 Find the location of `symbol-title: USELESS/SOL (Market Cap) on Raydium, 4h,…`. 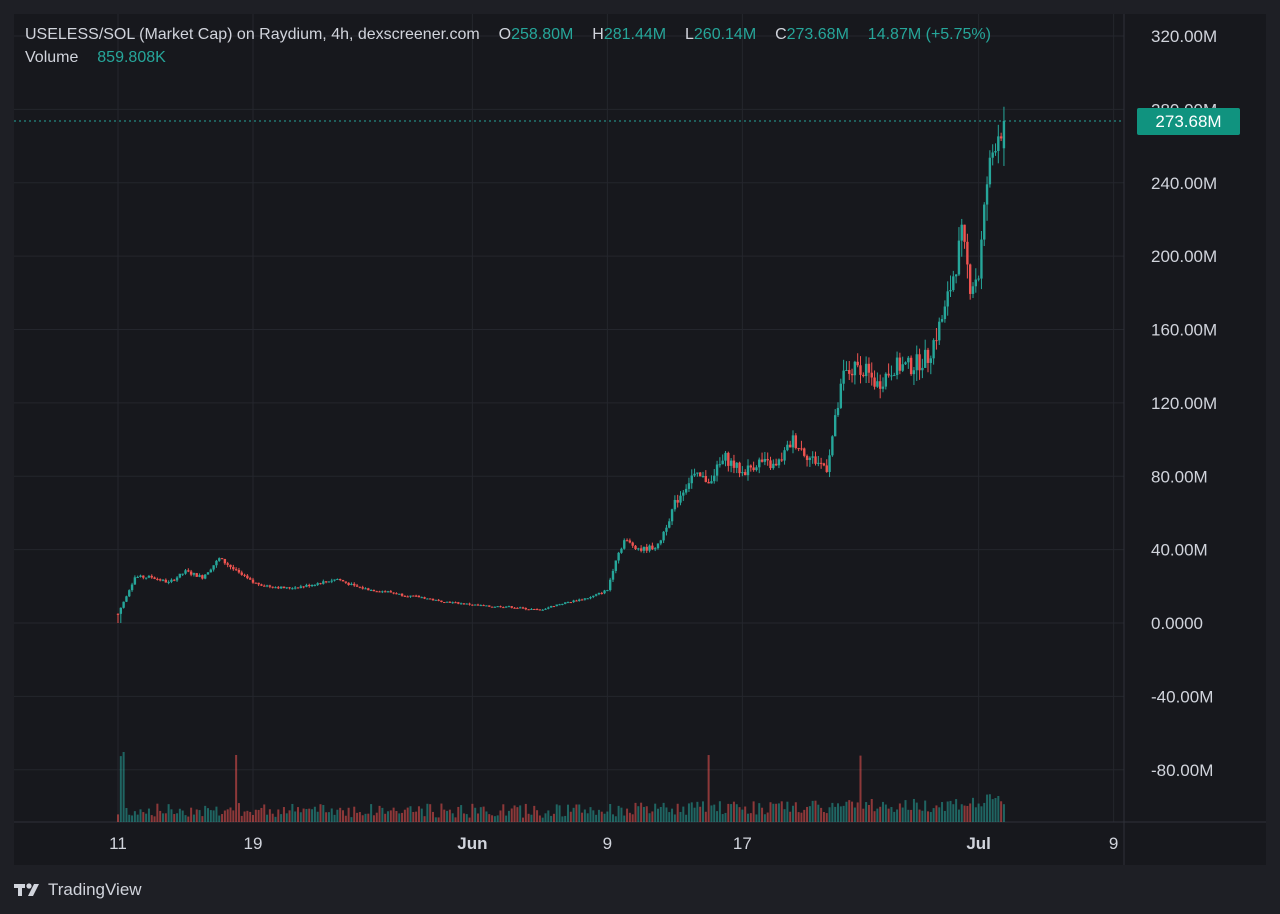

symbol-title: USELESS/SOL (Market Cap) on Raydium, 4h,… is located at coordinates (252, 34).